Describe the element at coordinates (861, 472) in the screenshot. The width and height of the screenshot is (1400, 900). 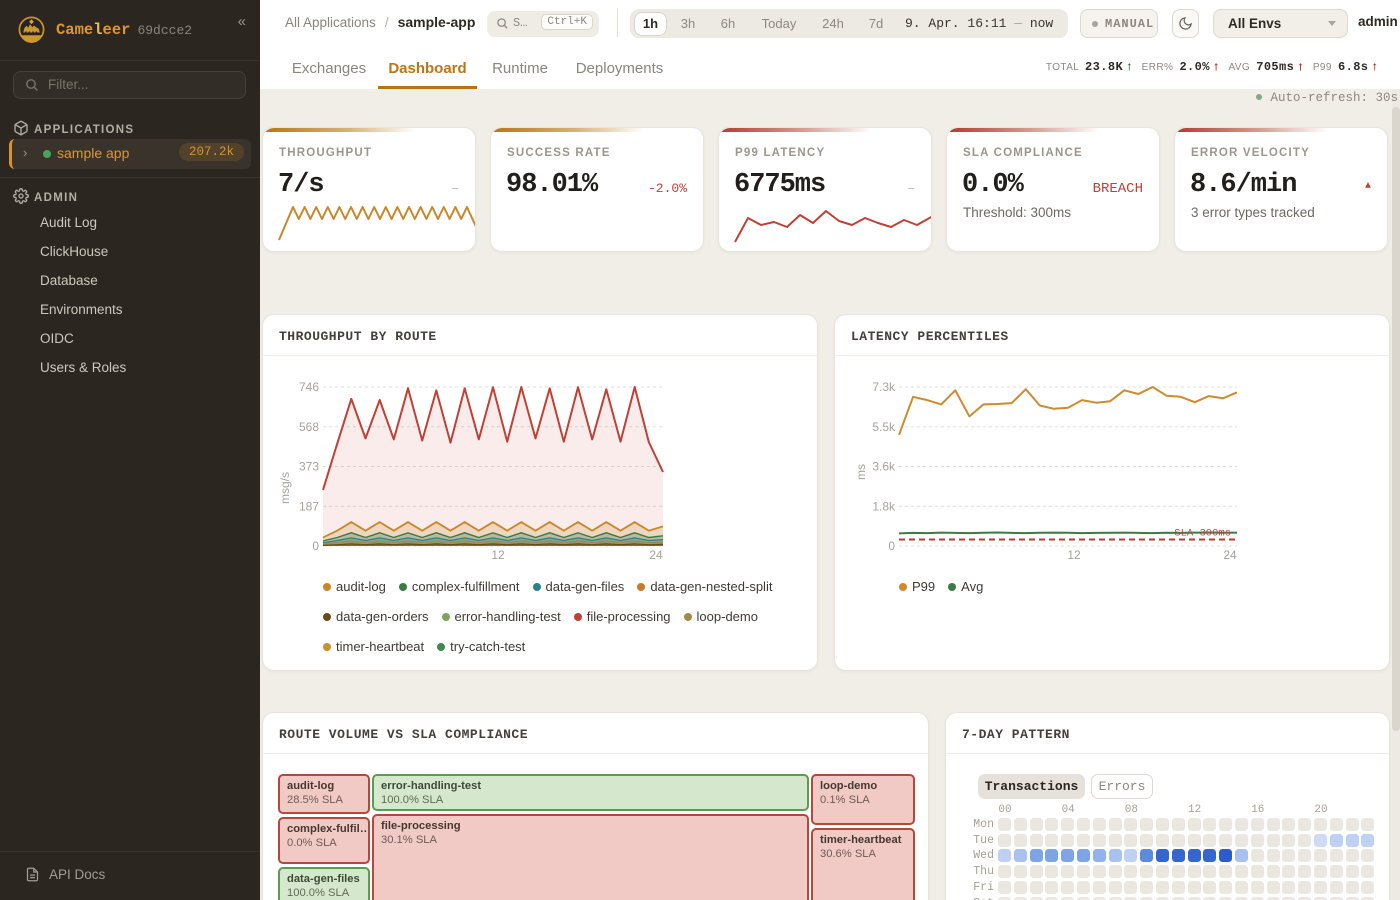
I see `svg-text: ms` at that location.